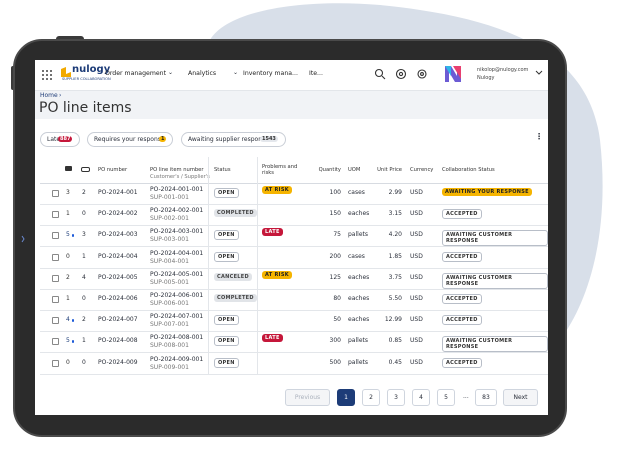 Image resolution: width=618 pixels, height=450 pixels. What do you see at coordinates (222, 170) in the screenshot?
I see `column-header: Status` at bounding box center [222, 170].